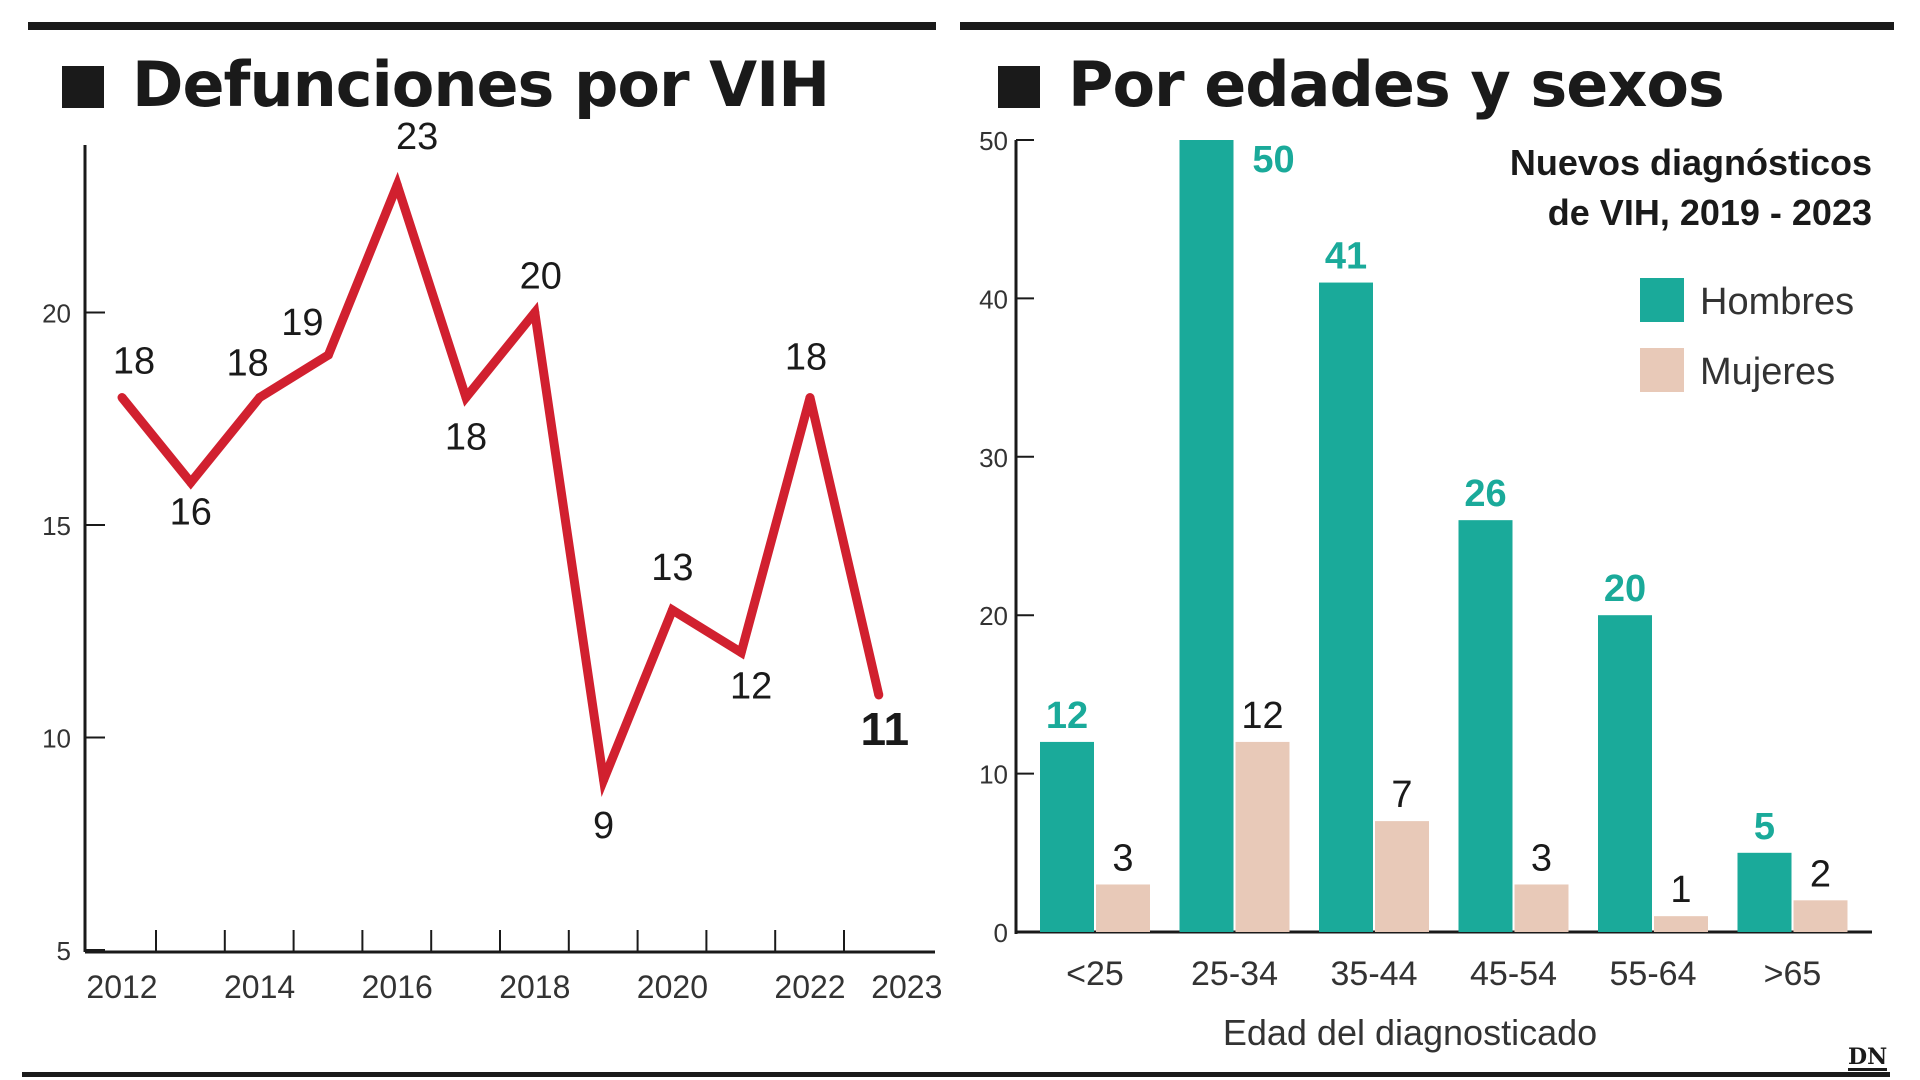  Describe the element at coordinates (603, 826) in the screenshot. I see `data-label: 9` at that location.